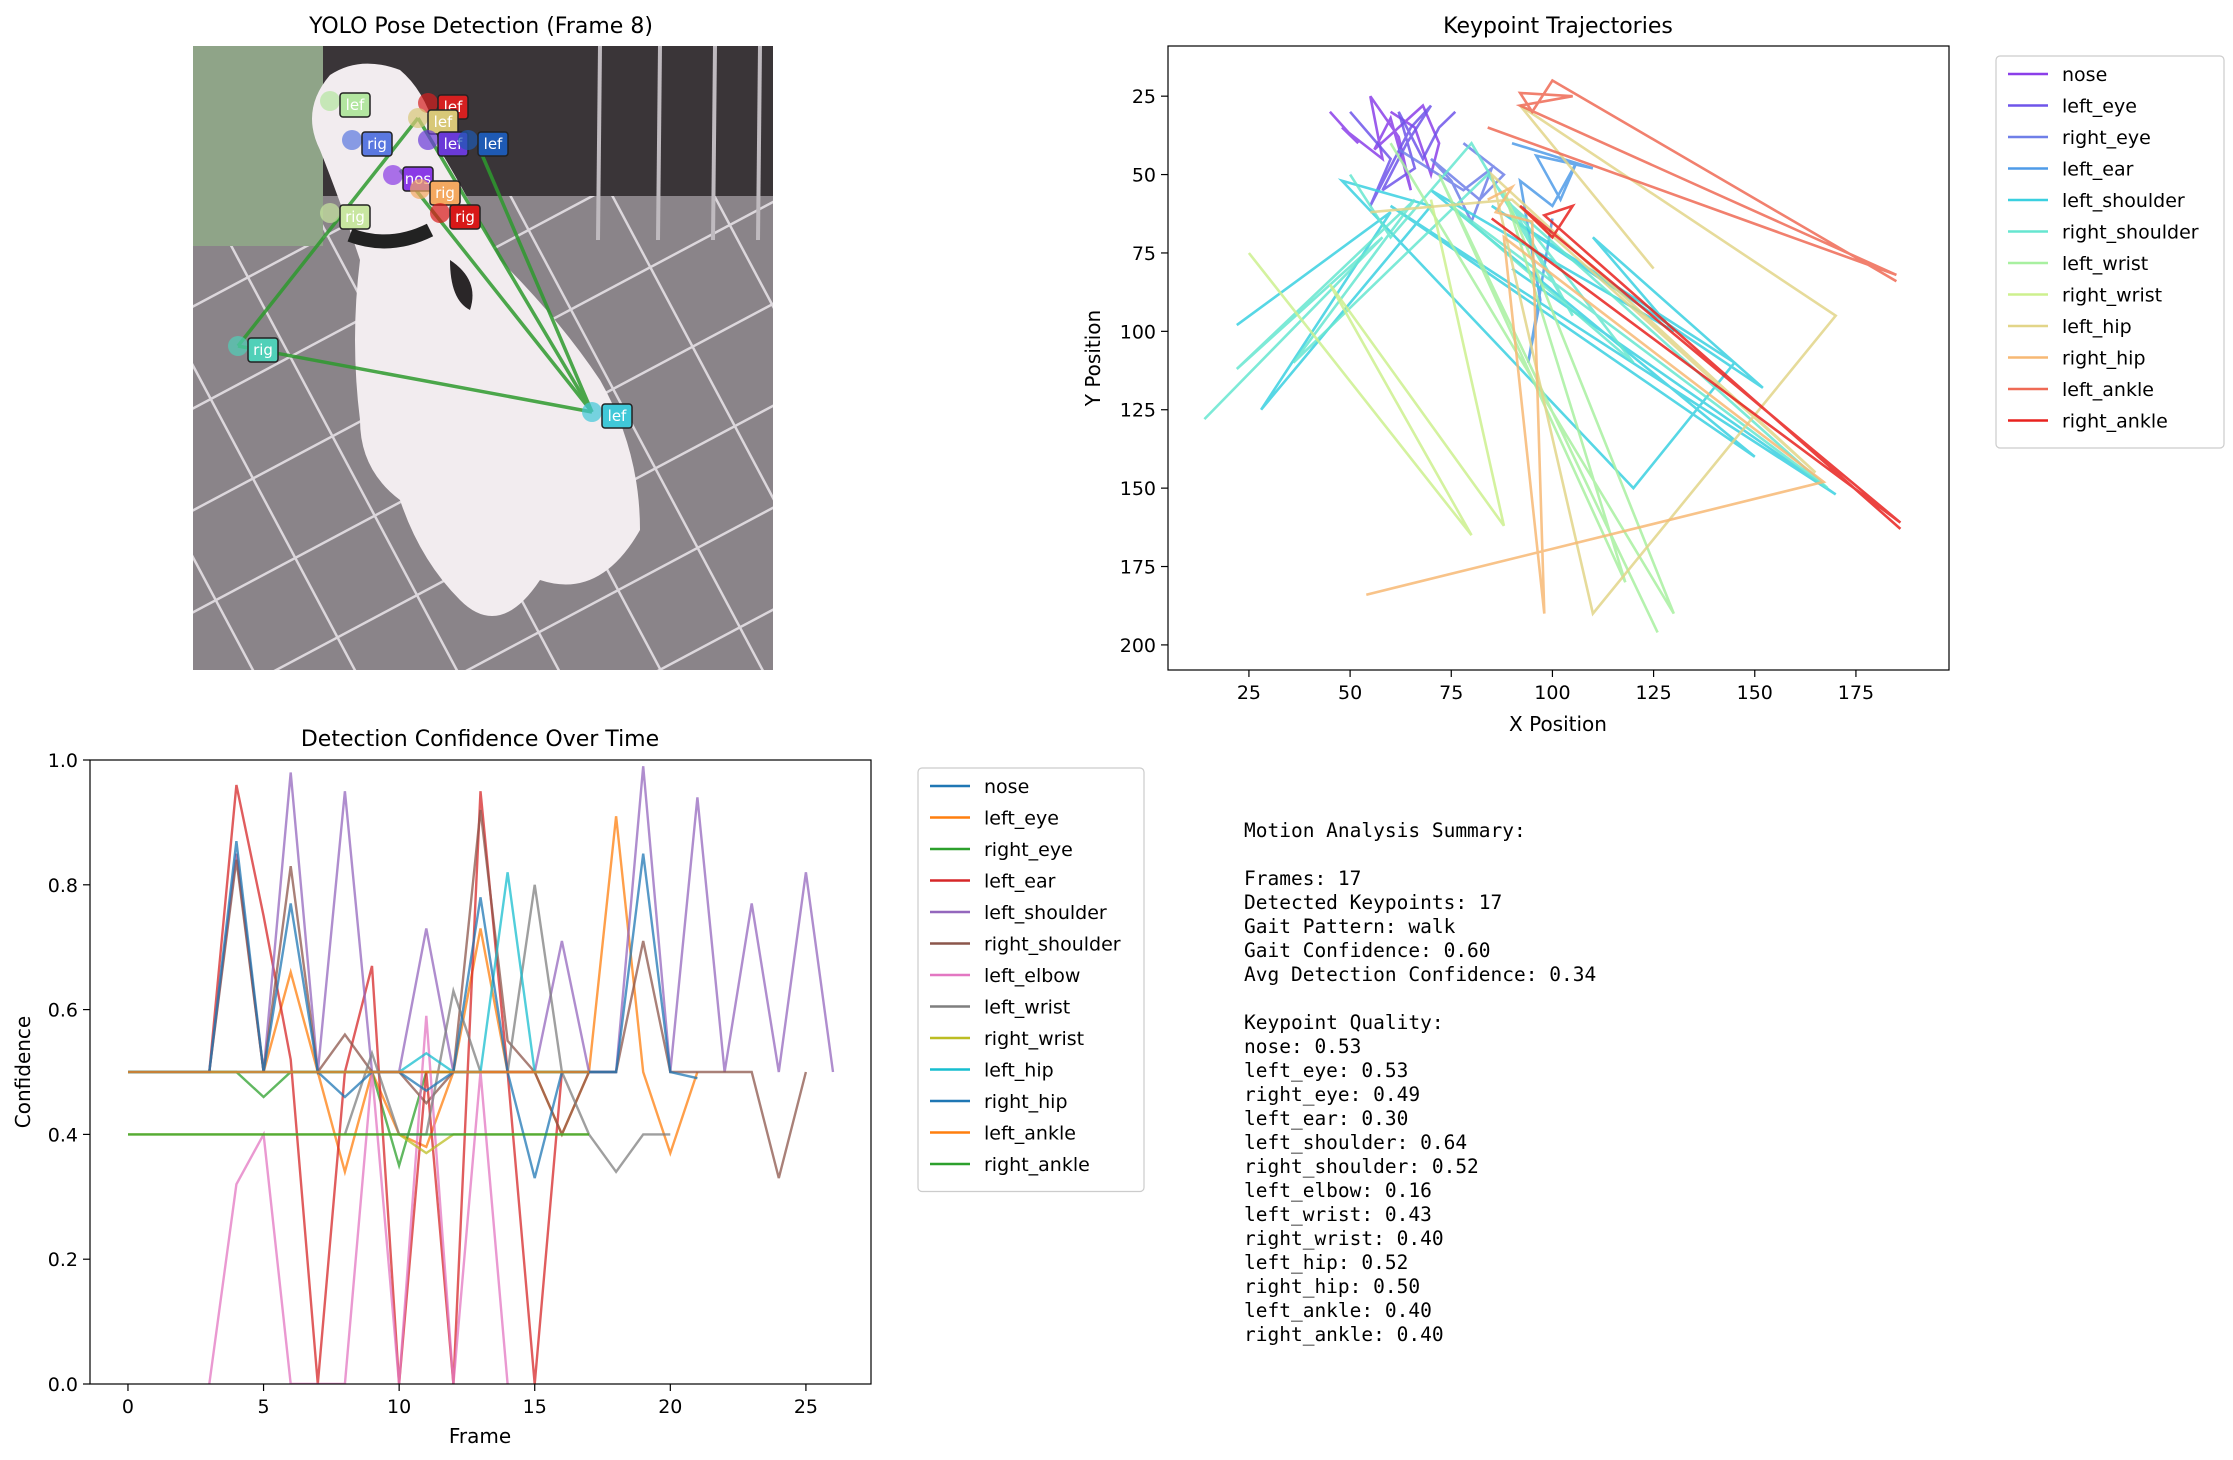 The image size is (2233, 1460). What do you see at coordinates (1420, 974) in the screenshot?
I see `summary-line: Avg Detection Confidence: 0.34` at bounding box center [1420, 974].